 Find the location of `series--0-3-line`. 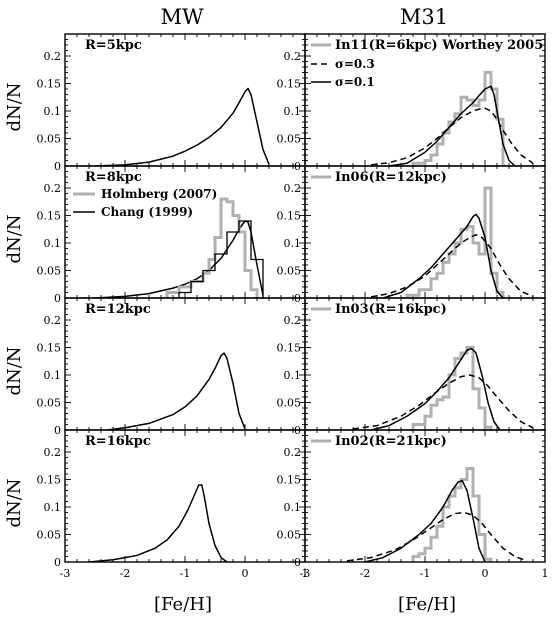

series--0-3-line is located at coordinates (452, 136).